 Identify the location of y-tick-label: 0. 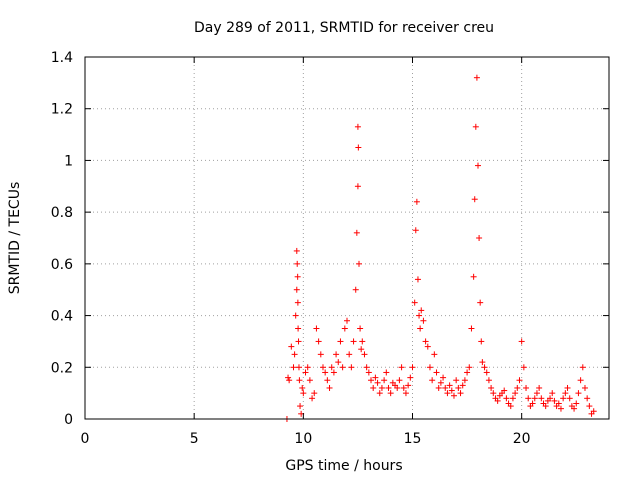
(68, 420).